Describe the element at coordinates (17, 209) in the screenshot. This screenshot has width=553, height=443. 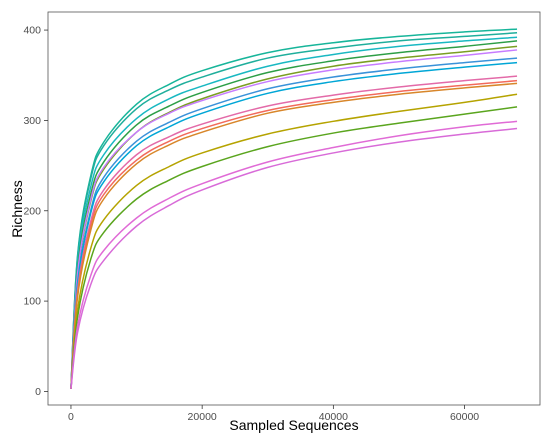
I see `y-axis-title: Richness` at that location.